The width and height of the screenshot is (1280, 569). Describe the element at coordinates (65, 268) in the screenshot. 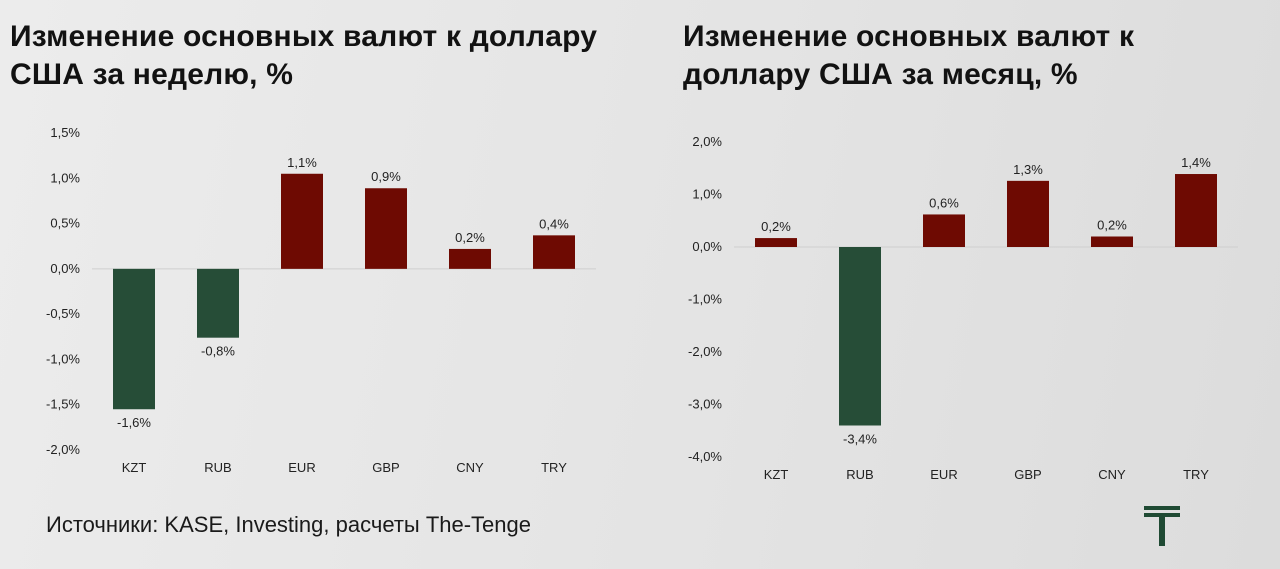

I see `week-y-tick-label: 0,0%` at that location.